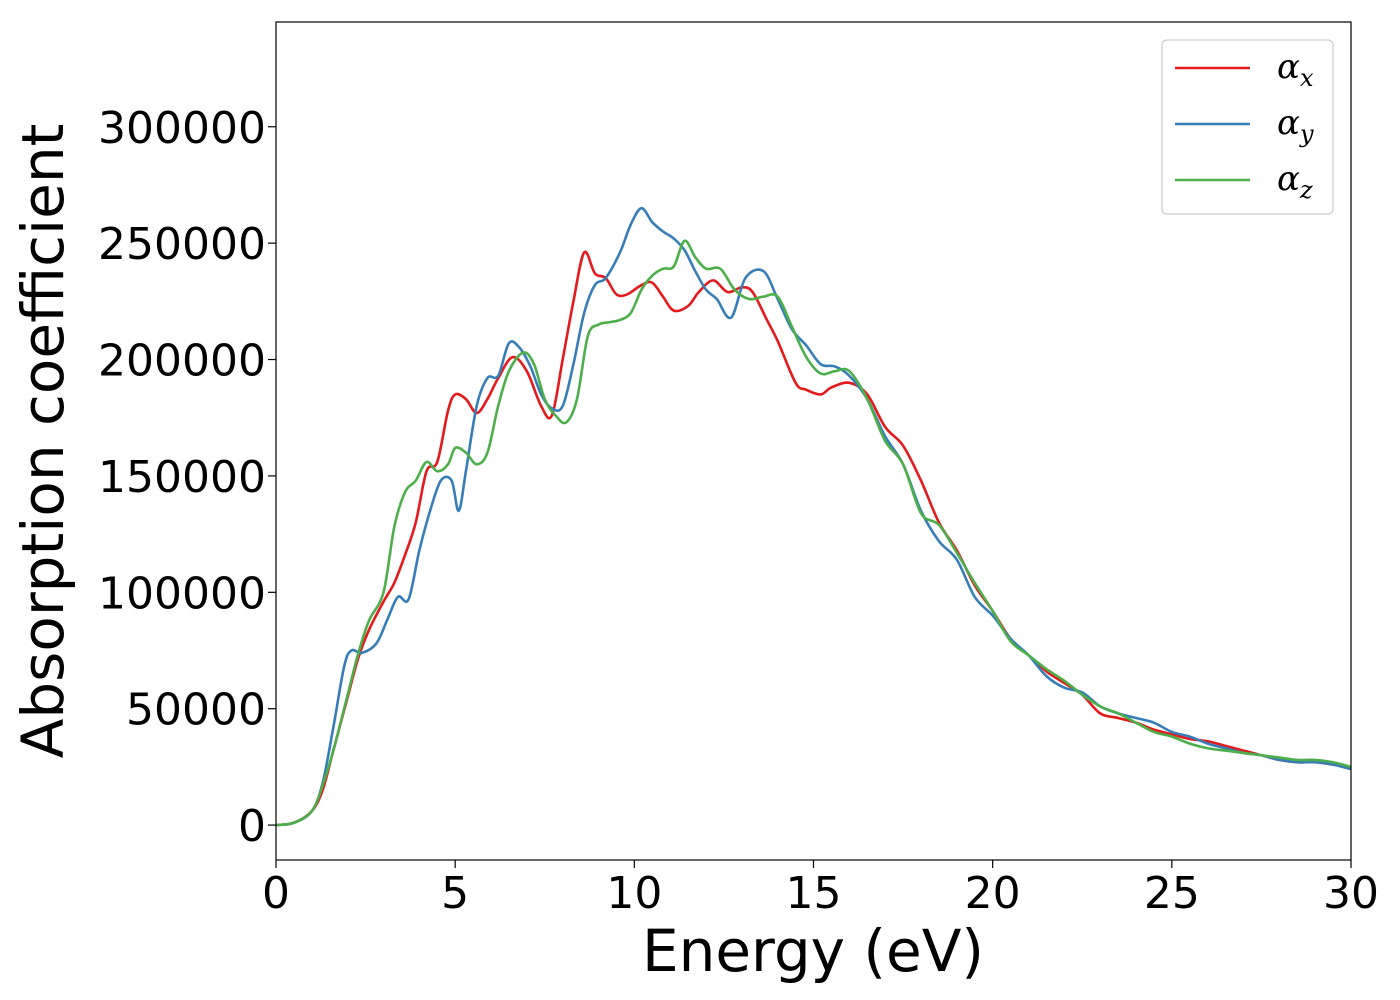 This screenshot has width=1400, height=1000. Describe the element at coordinates (182, 593) in the screenshot. I see `y-tick-label: 100000` at that location.